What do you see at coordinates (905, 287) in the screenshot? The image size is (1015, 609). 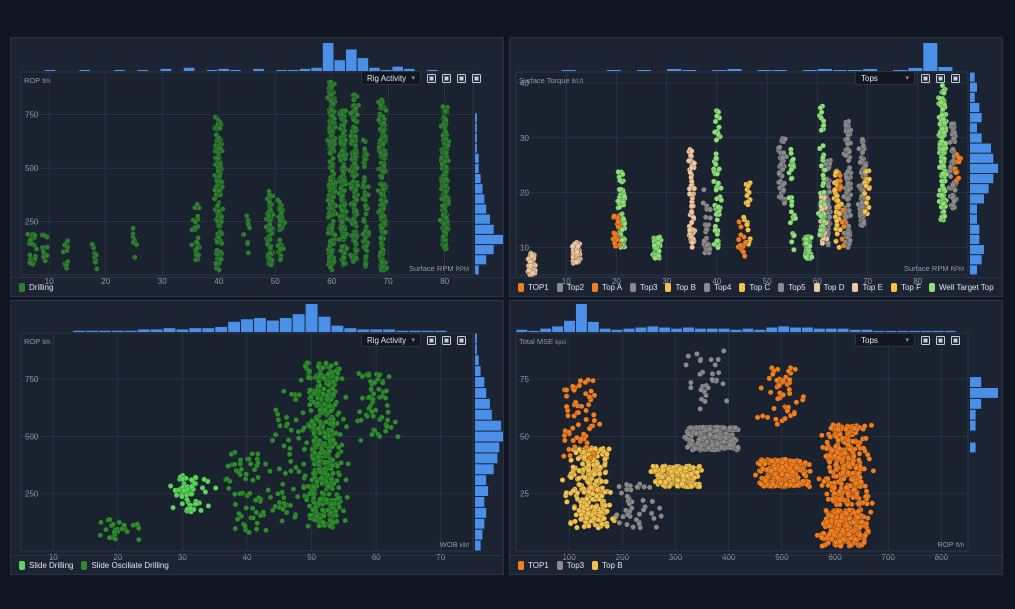 I see `legend-item: Top F` at bounding box center [905, 287].